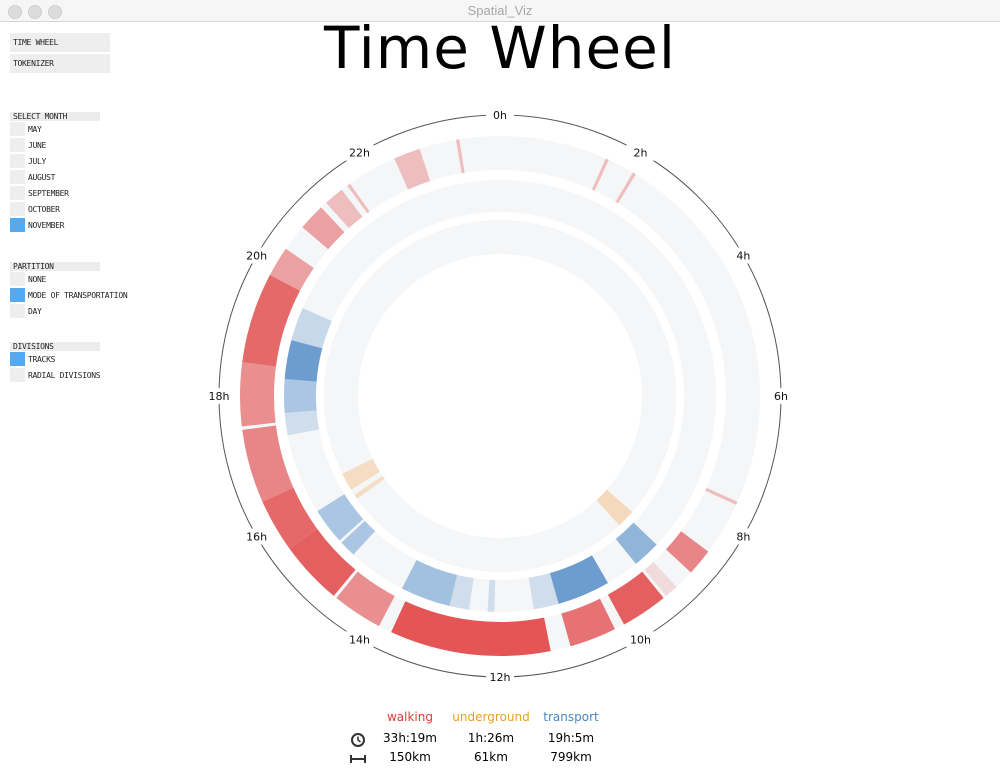 This screenshot has width=1000, height=772. Describe the element at coordinates (491, 717) in the screenshot. I see `legend-underground: underground` at that location.